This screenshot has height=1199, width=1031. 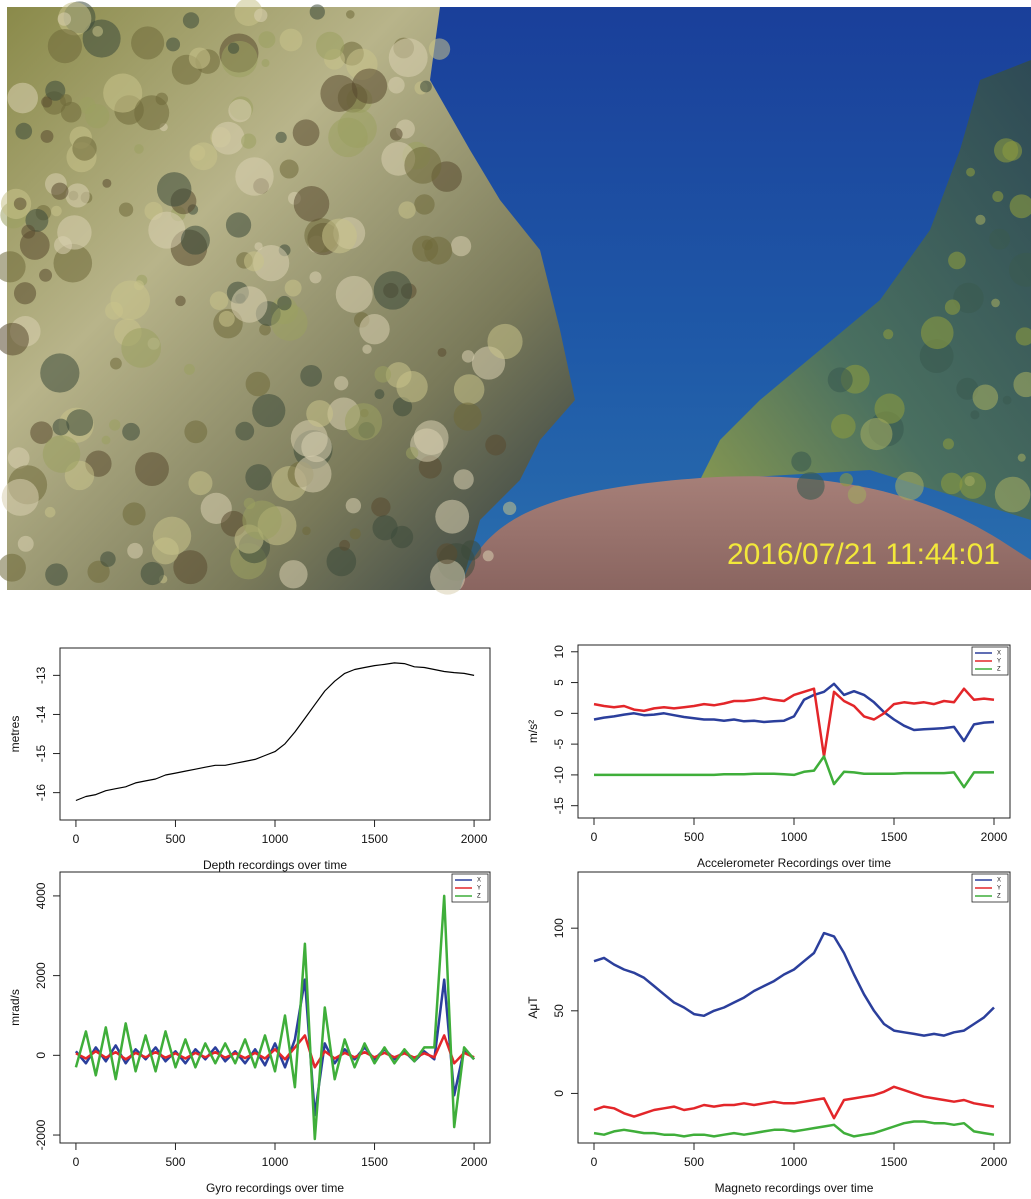 What do you see at coordinates (794, 731) in the screenshot?
I see `plot-frame` at bounding box center [794, 731].